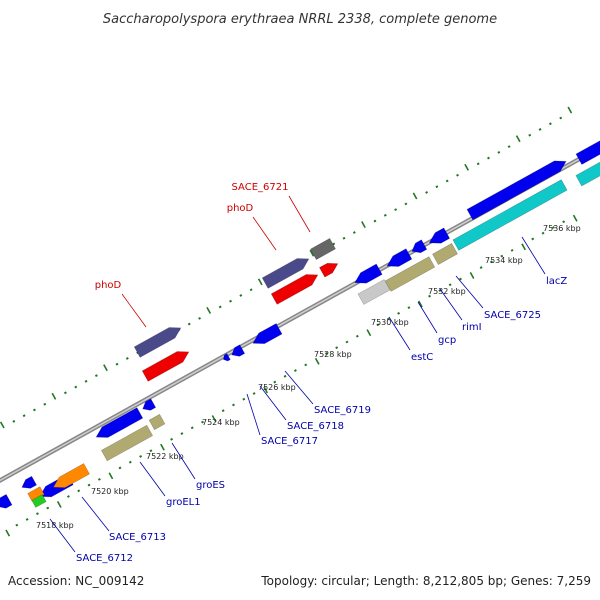 The height and width of the screenshot is (600, 600). Describe the element at coordinates (562, 228) in the screenshot. I see `kbp-label: 7536 kbp` at that location.